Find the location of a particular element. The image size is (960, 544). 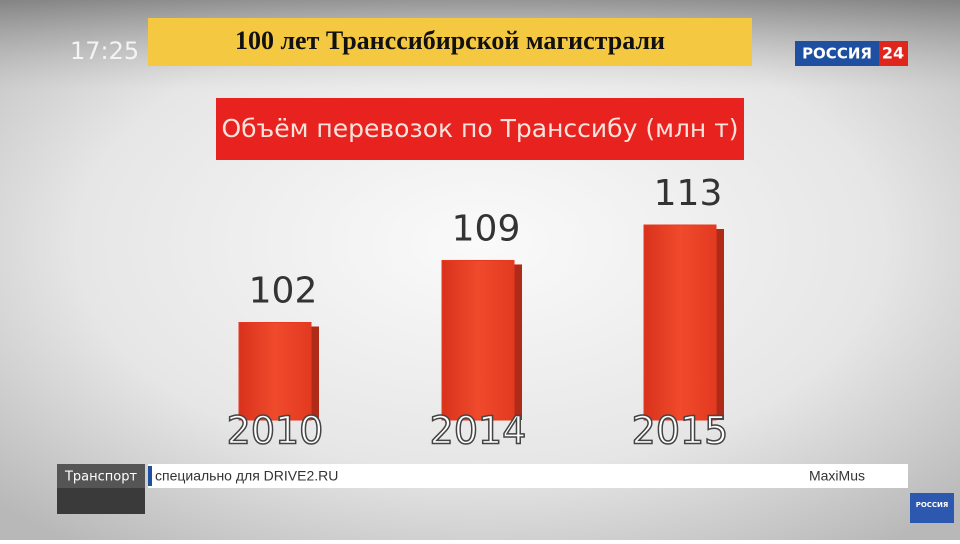

headline: 100 лет Транссибирской магистрали is located at coordinates (450, 40).